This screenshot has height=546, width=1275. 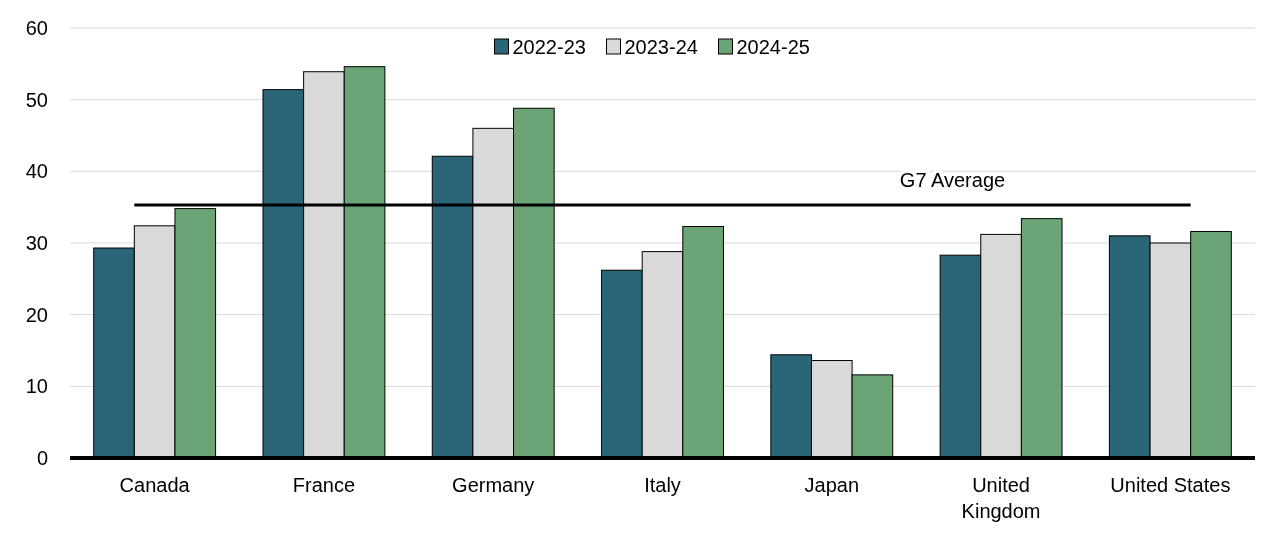 What do you see at coordinates (36, 99) in the screenshot?
I see `y-tick-label: 50` at bounding box center [36, 99].